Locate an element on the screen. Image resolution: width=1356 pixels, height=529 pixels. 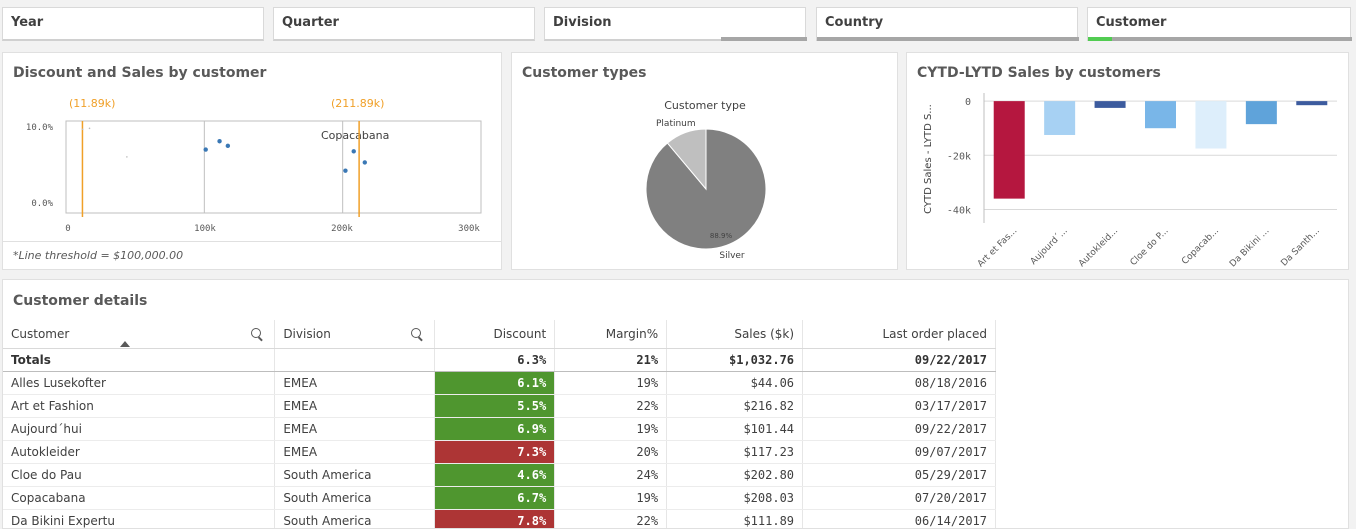
sort-ascending-icon is located at coordinates (125, 344).